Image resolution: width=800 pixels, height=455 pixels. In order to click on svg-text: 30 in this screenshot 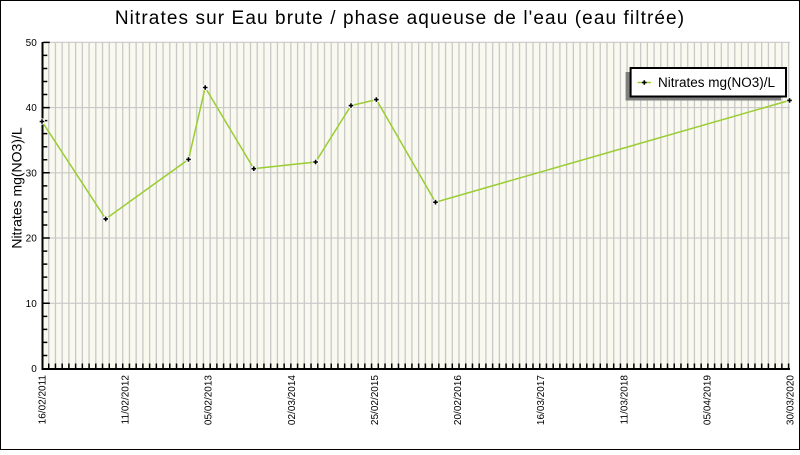, I will do `click(32, 173)`.